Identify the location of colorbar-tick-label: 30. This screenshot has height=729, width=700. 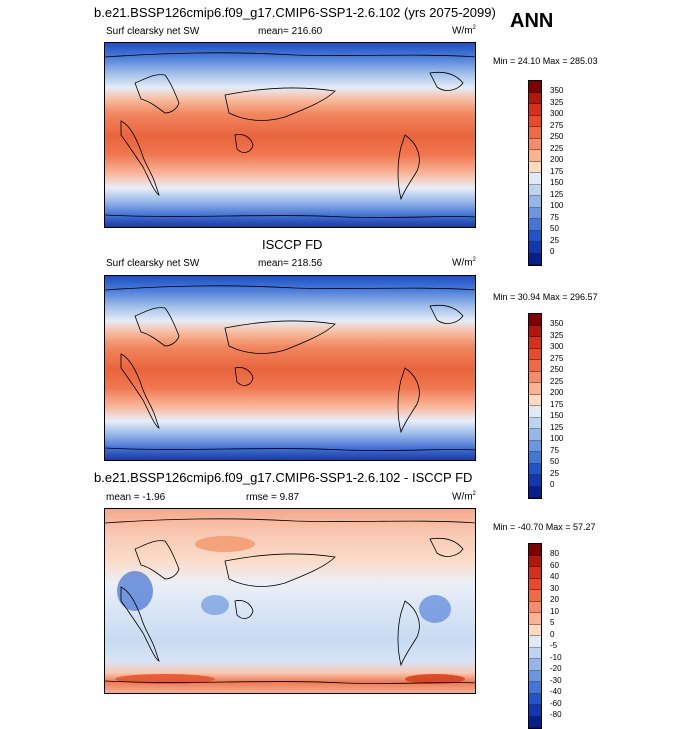
(554, 588).